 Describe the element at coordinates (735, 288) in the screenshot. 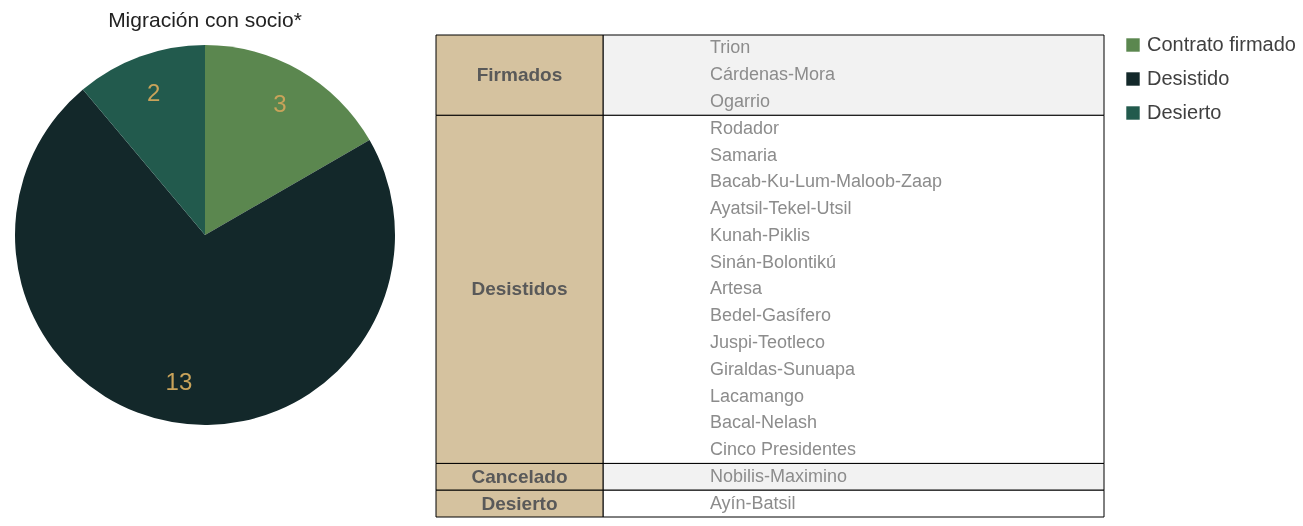

I see `text: Artesa` at that location.